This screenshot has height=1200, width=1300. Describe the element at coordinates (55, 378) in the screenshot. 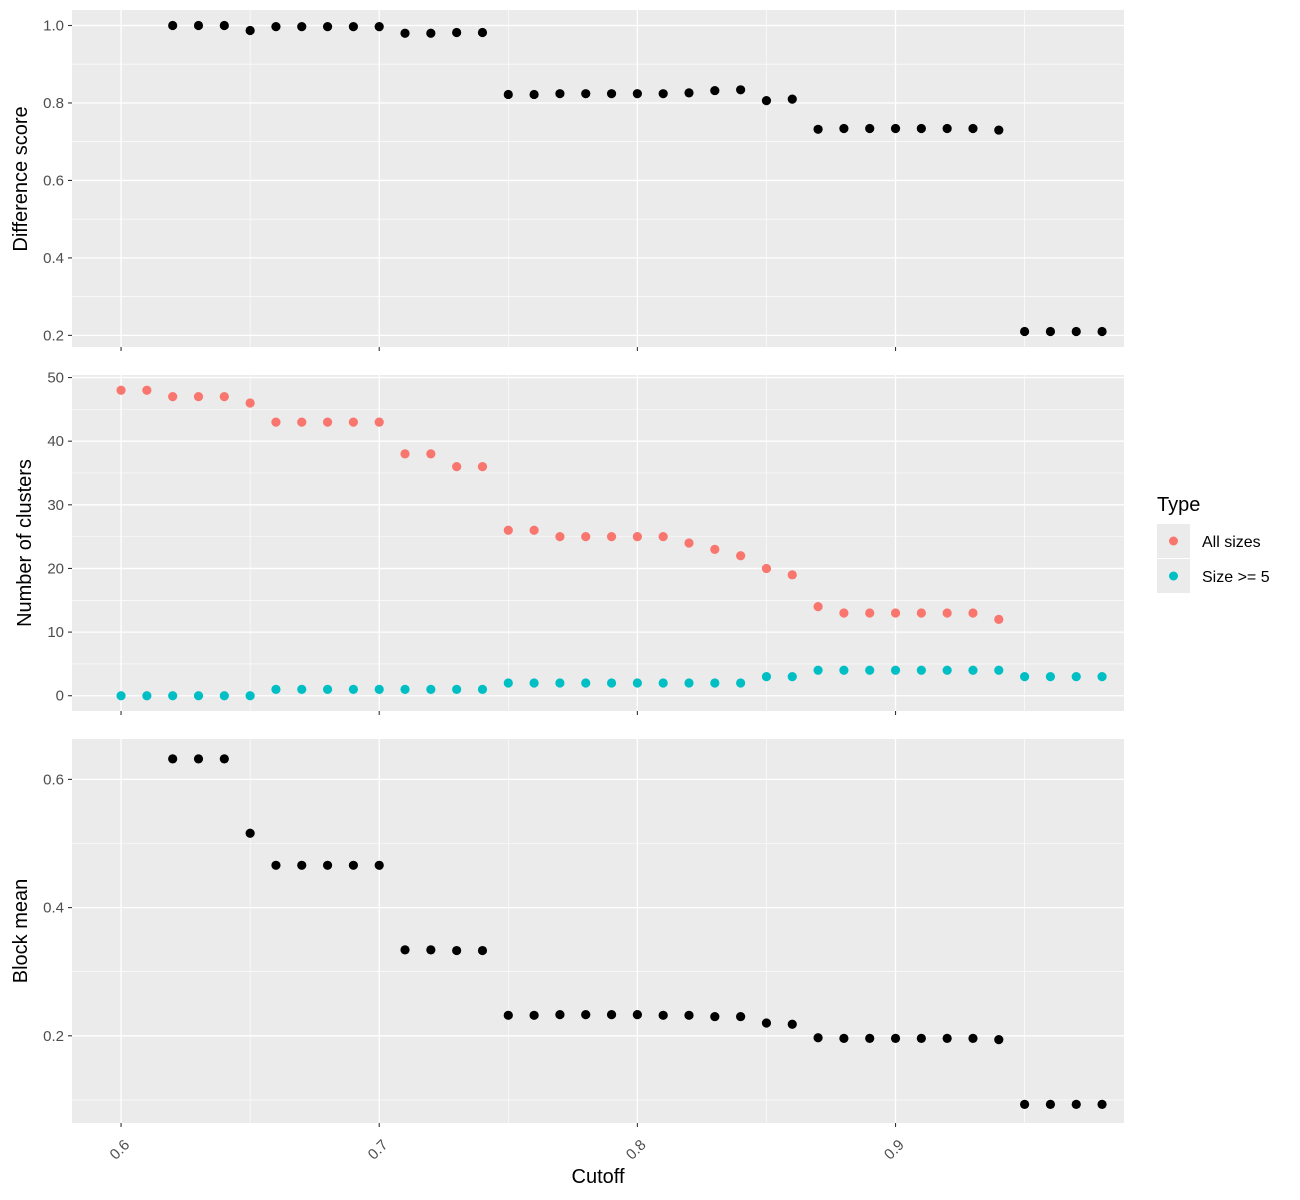

I see `y-tick-label: 50` at that location.